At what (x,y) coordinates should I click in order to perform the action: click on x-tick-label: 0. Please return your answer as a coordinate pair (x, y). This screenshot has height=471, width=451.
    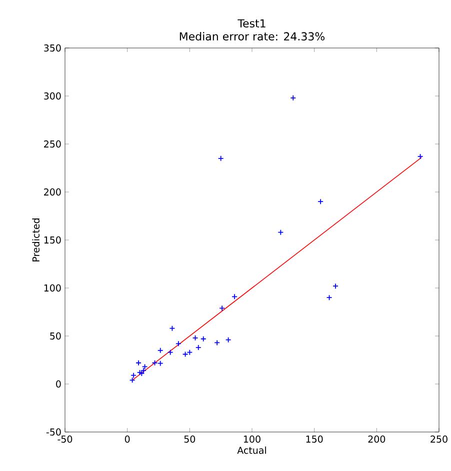
    Looking at the image, I should click on (127, 439).